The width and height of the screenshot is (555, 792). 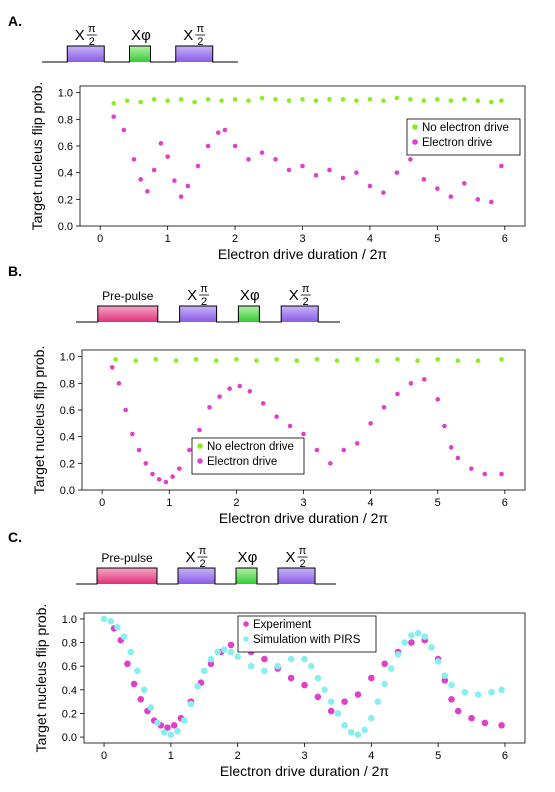 I want to click on legend-box, so click(x=248, y=456).